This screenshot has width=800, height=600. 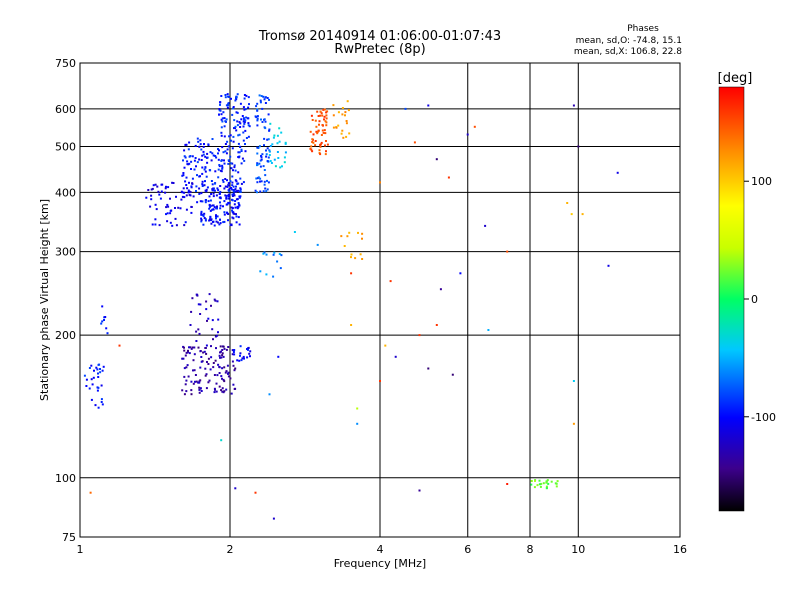 What do you see at coordinates (69, 537) in the screenshot?
I see `y-tick-label: 75` at bounding box center [69, 537].